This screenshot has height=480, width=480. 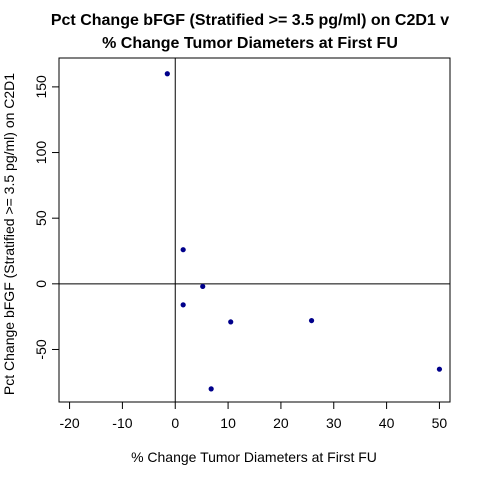 I want to click on x-axis-label: % Change Tumor Diameters at First FU, so click(x=254, y=457).